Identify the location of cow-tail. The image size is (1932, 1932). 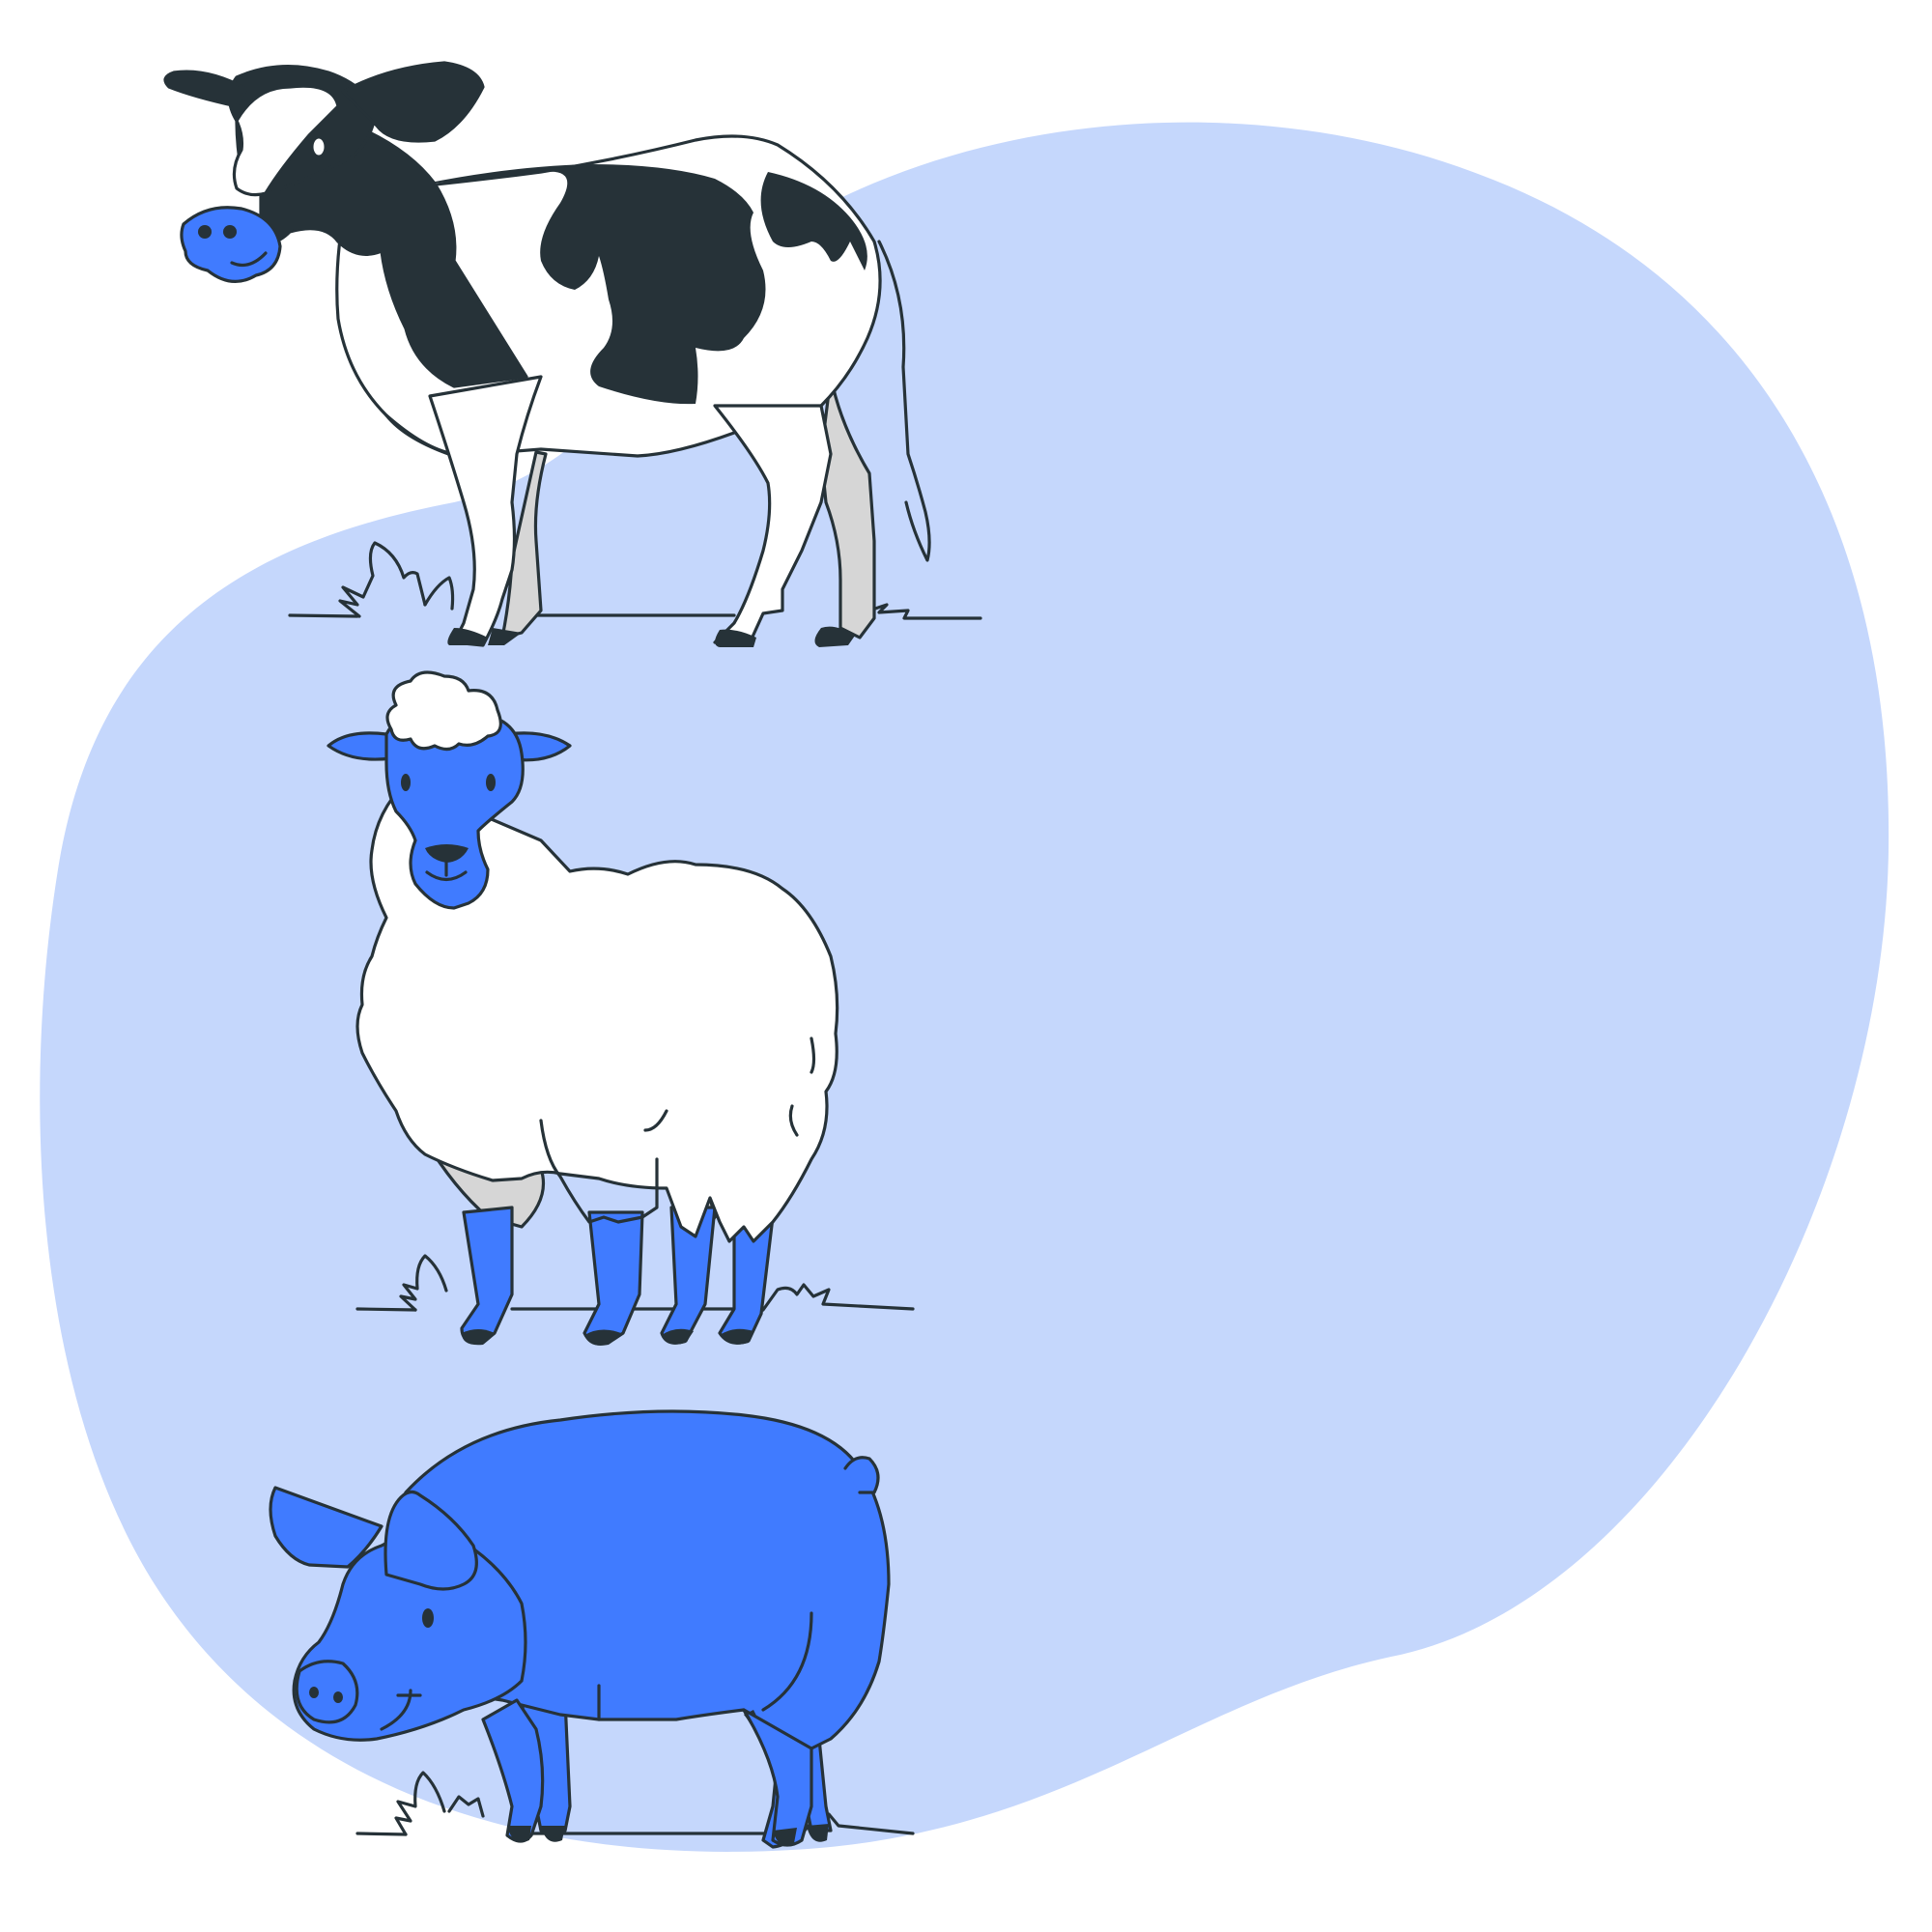
(904, 401).